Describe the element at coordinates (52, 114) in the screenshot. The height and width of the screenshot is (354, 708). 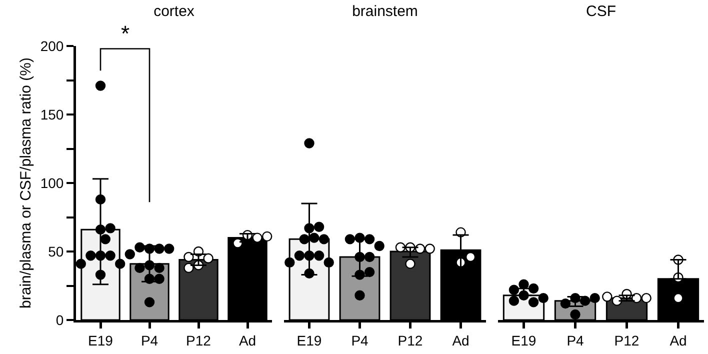
I see `y-tick-label: 150` at that location.